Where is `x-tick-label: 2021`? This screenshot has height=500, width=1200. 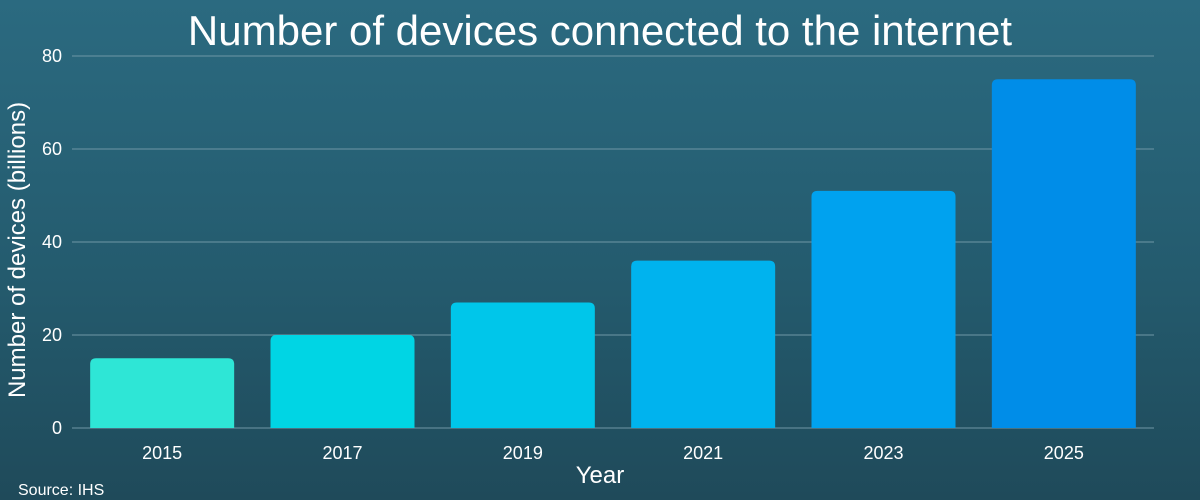
x-tick-label: 2021 is located at coordinates (703, 453).